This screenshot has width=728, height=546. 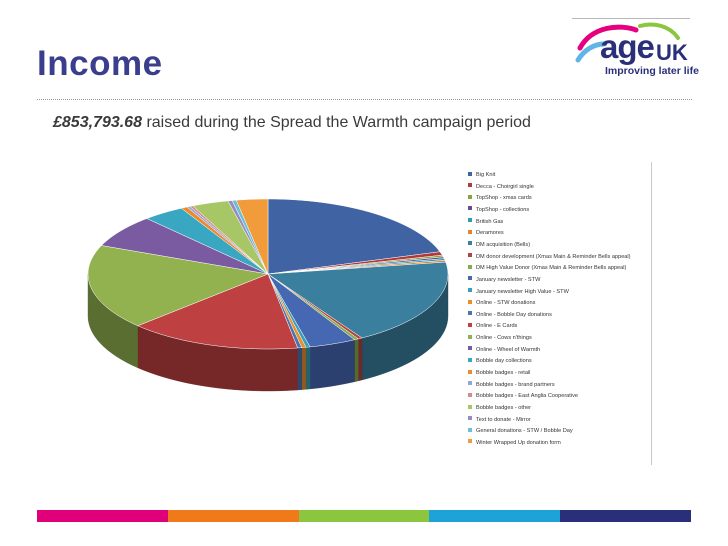 What do you see at coordinates (503, 244) in the screenshot?
I see `legend-label: DM acquisition (Bells)` at bounding box center [503, 244].